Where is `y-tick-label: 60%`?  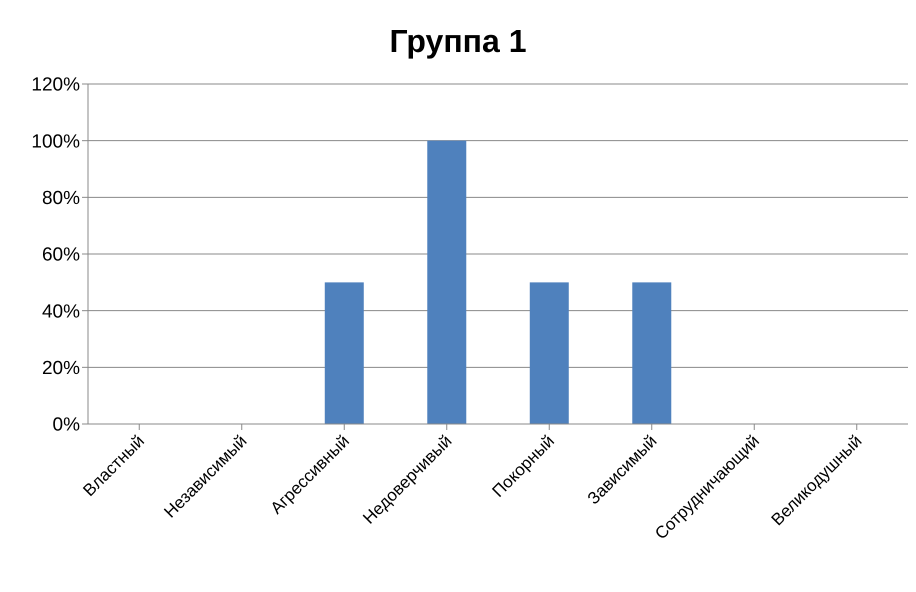
y-tick-label: 60% is located at coordinates (61, 255).